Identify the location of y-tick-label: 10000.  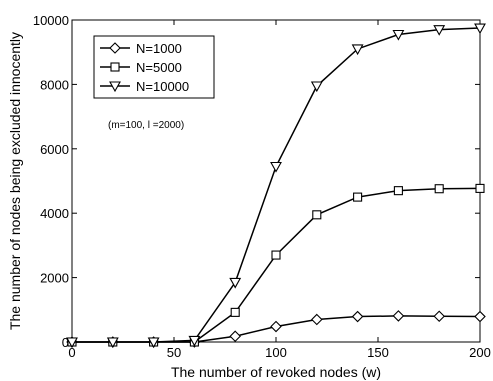
(51, 20).